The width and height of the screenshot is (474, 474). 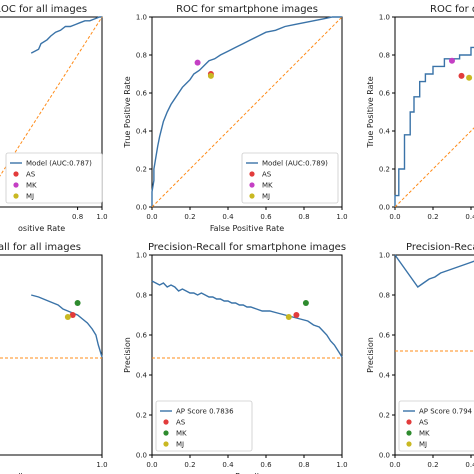 I want to click on chart-title: ROC for smartphone images, so click(x=247, y=9).